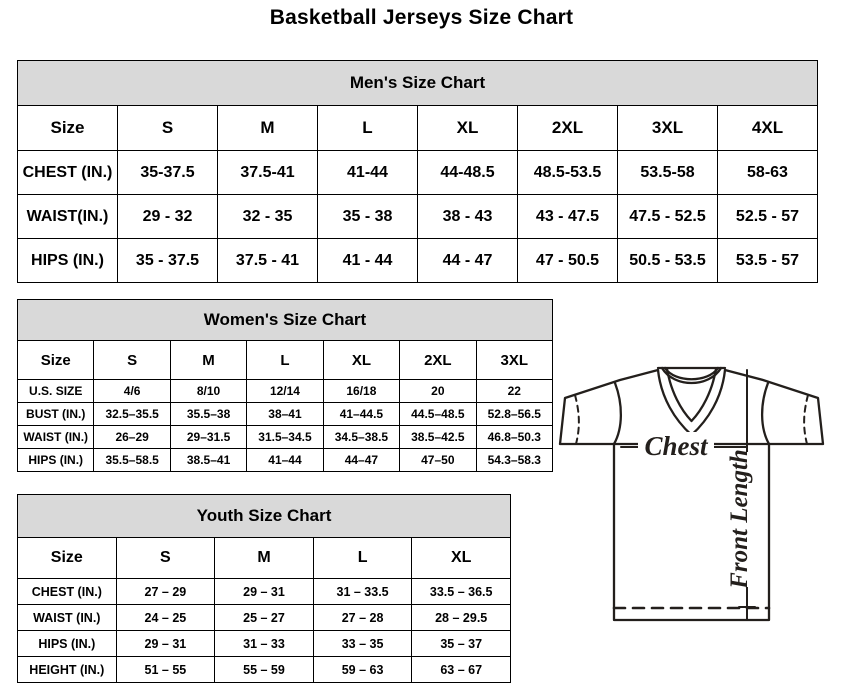 The width and height of the screenshot is (843, 683). Describe the element at coordinates (806, 419) in the screenshot. I see `right-cuff-dashed-line` at that location.